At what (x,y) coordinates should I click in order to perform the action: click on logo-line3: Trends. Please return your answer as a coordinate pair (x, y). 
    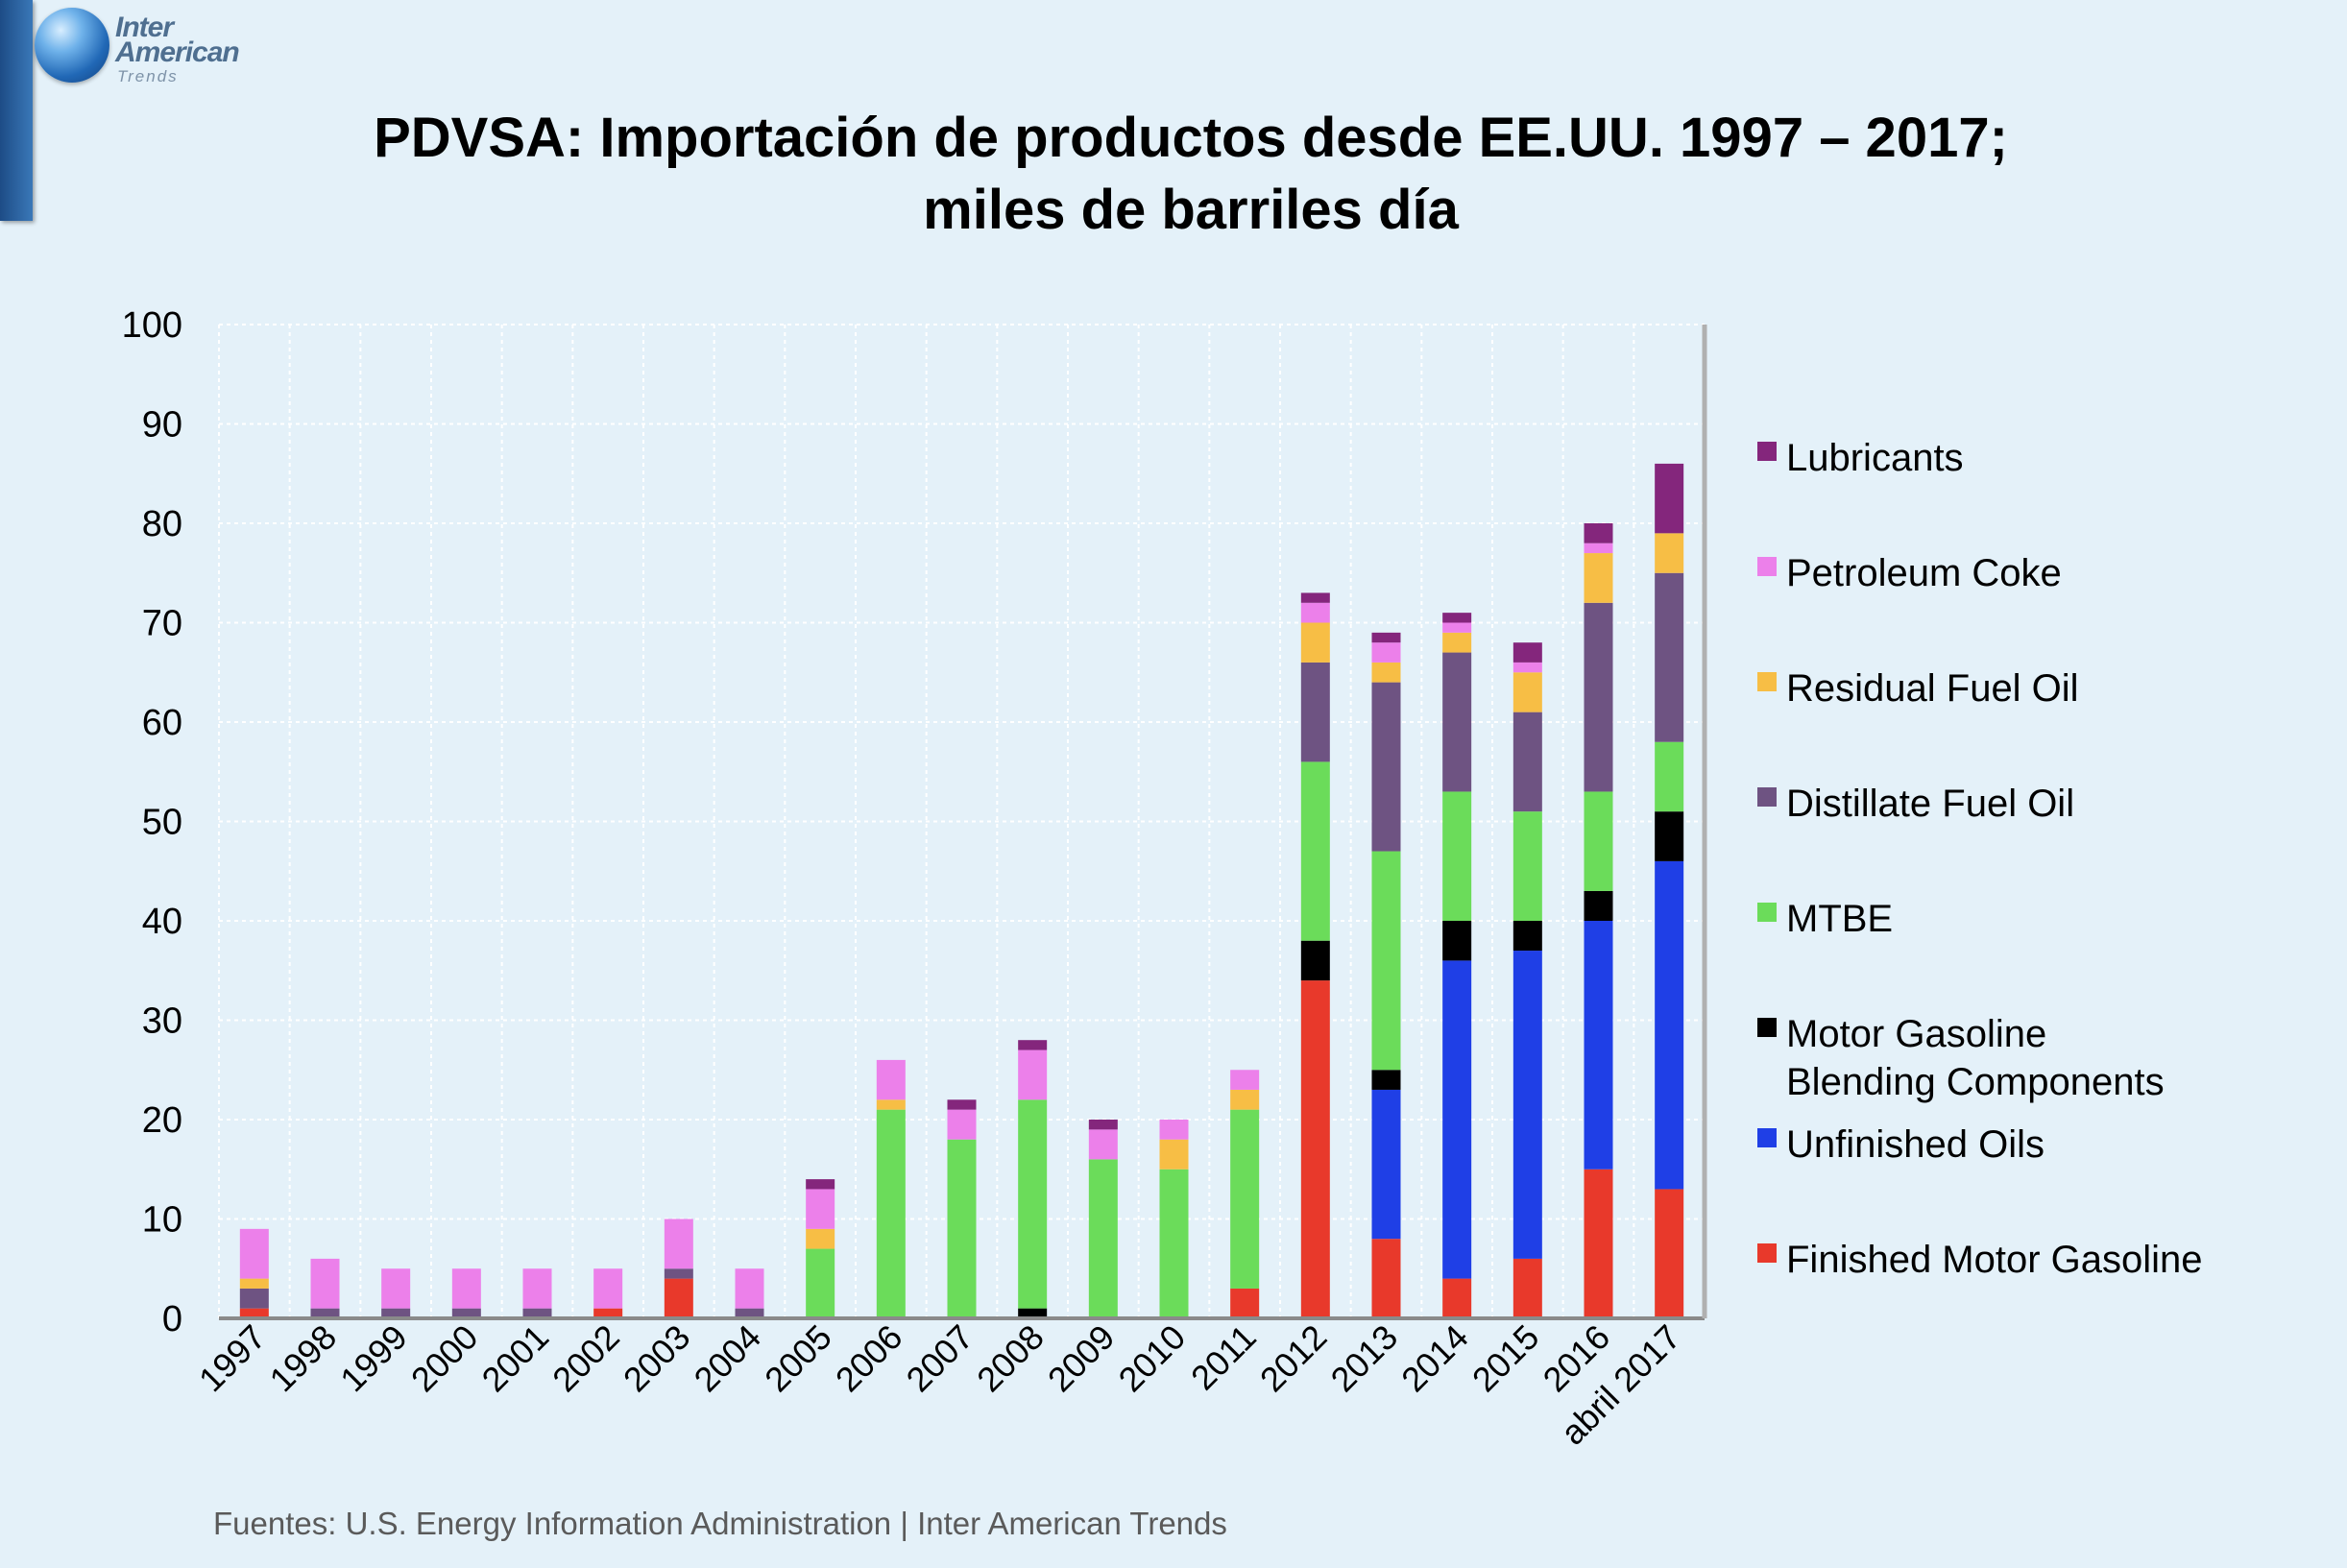
    Looking at the image, I should click on (148, 76).